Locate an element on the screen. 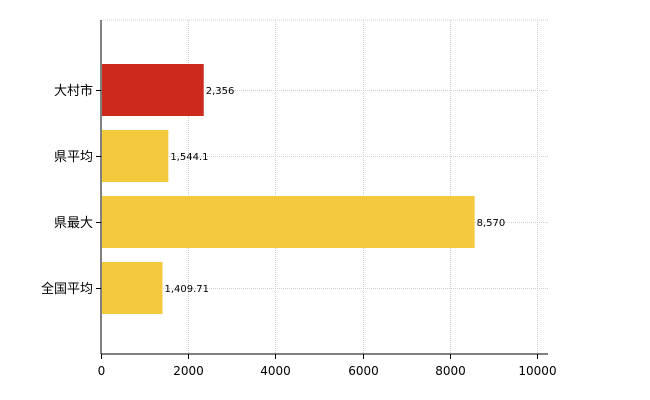 Image resolution: width=650 pixels, height=400 pixels. data-label: 1,409.71 is located at coordinates (186, 289).